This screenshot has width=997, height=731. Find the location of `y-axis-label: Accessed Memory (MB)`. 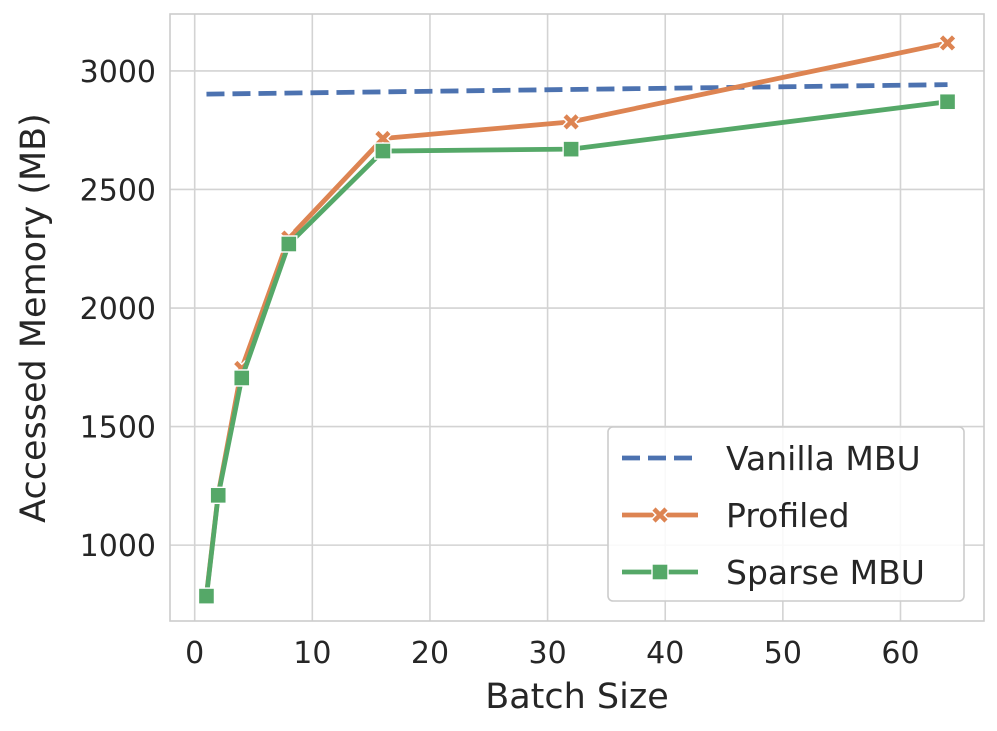

y-axis-label: Accessed Memory (MB) is located at coordinates (34, 318).